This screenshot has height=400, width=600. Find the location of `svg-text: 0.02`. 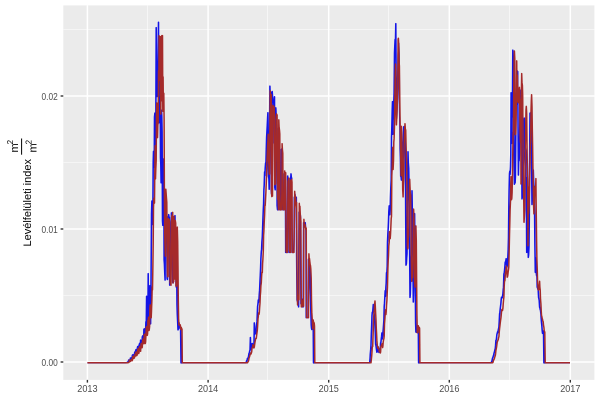

svg-text: 0.02 is located at coordinates (50, 97).